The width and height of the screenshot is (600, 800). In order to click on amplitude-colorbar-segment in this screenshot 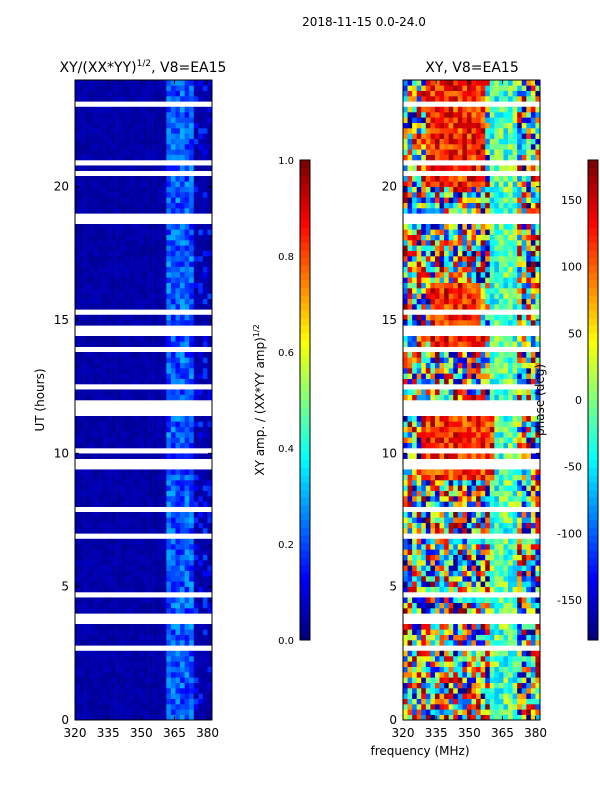, I will do `click(305, 494)`.